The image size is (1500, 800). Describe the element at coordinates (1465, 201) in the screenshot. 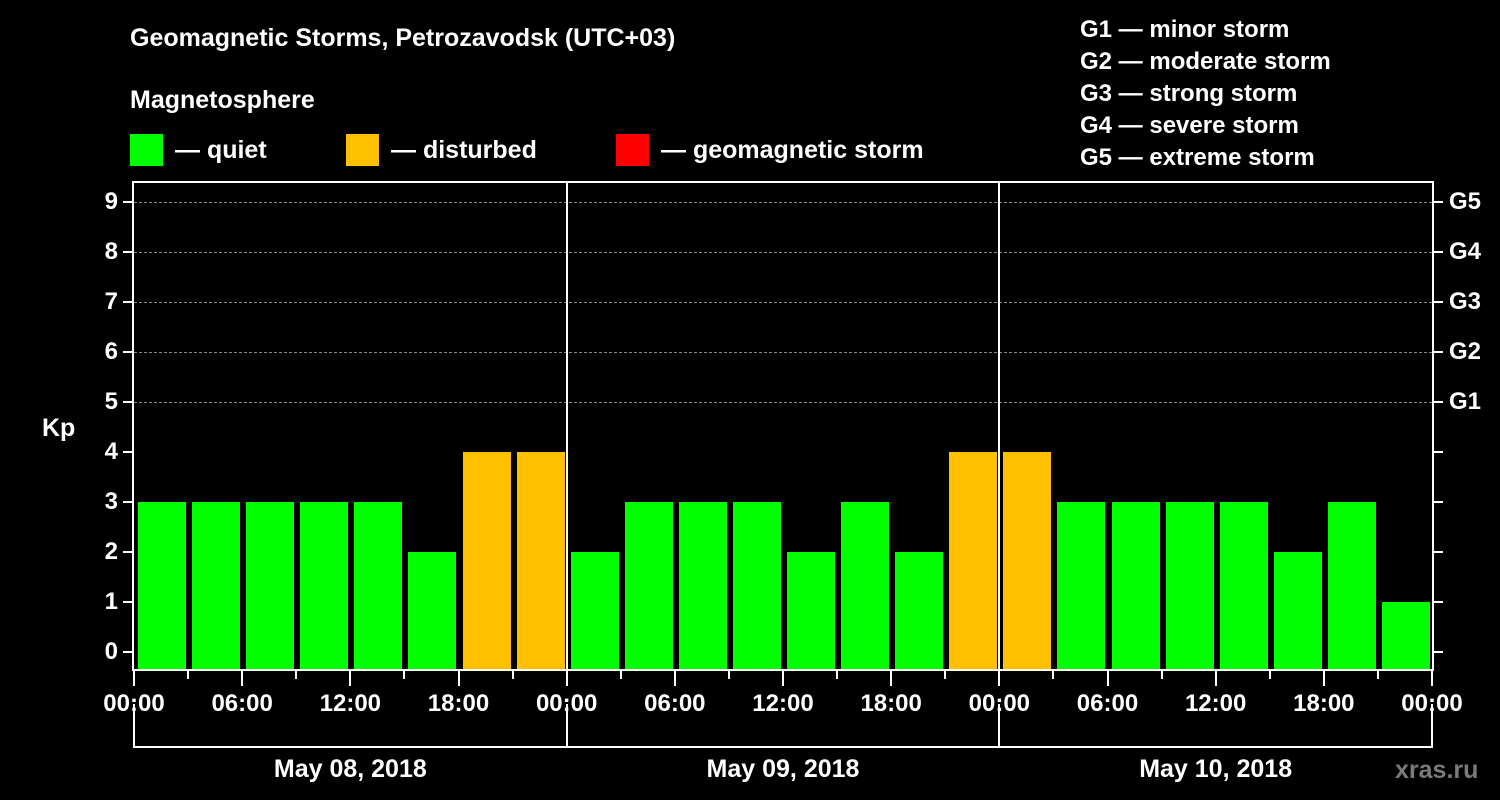

I see `g-scale-label: G5` at that location.